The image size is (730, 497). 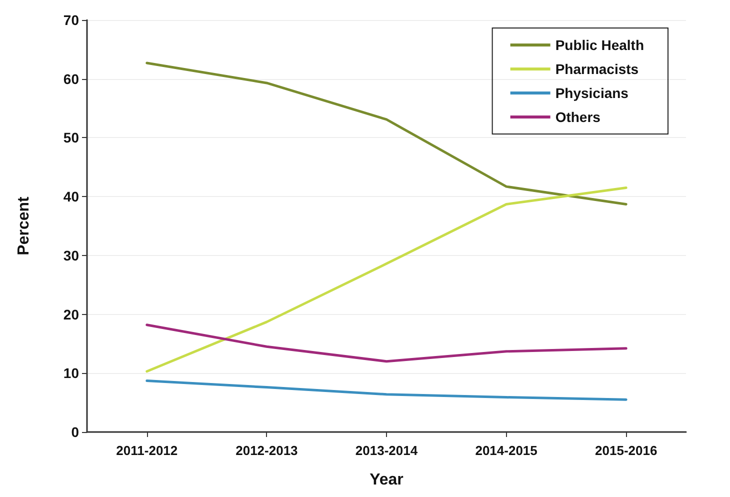 I want to click on y-tick-label: 50, so click(x=71, y=138).